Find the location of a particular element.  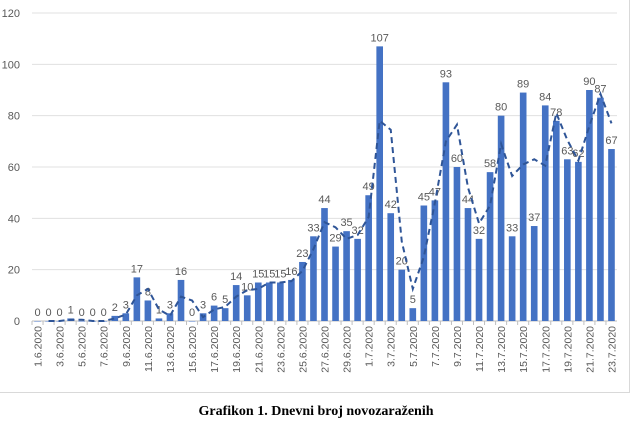

x-tick-label: 25.6.2020 is located at coordinates (303, 349).